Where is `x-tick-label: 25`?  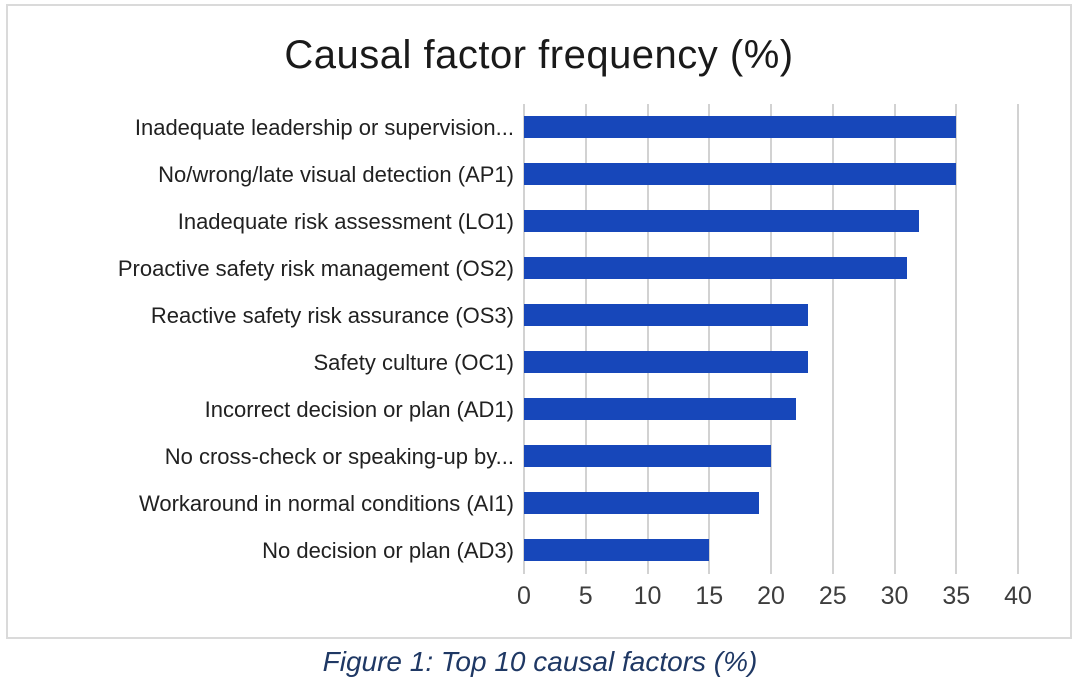 x-tick-label: 25 is located at coordinates (832, 596).